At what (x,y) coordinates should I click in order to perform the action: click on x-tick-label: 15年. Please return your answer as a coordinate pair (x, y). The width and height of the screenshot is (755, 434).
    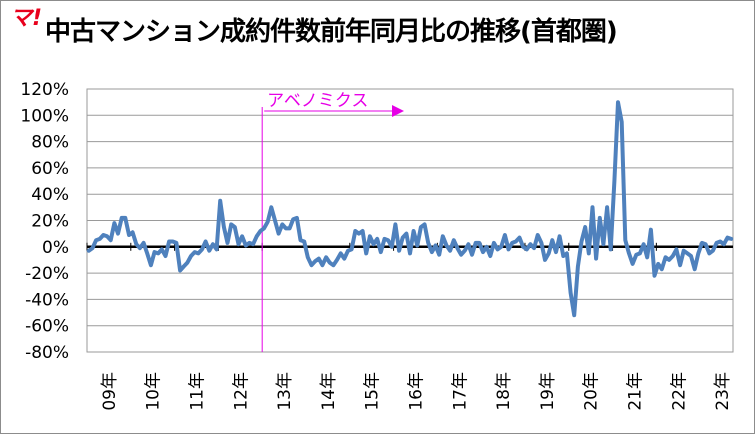
    Looking at the image, I should click on (373, 391).